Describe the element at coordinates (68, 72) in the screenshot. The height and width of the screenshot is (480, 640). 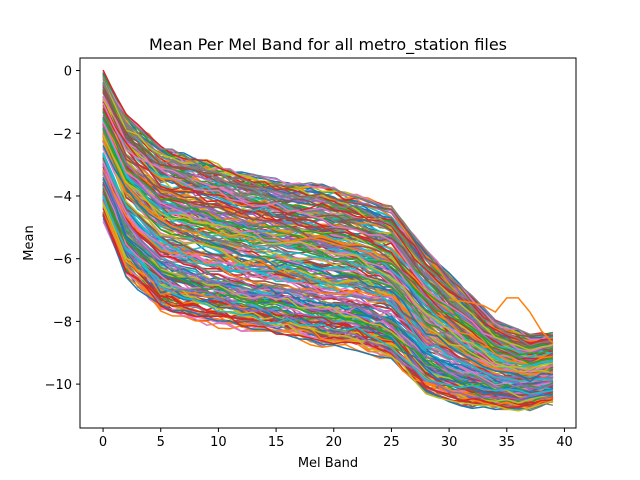
I see `y-tick-label: 0` at that location.